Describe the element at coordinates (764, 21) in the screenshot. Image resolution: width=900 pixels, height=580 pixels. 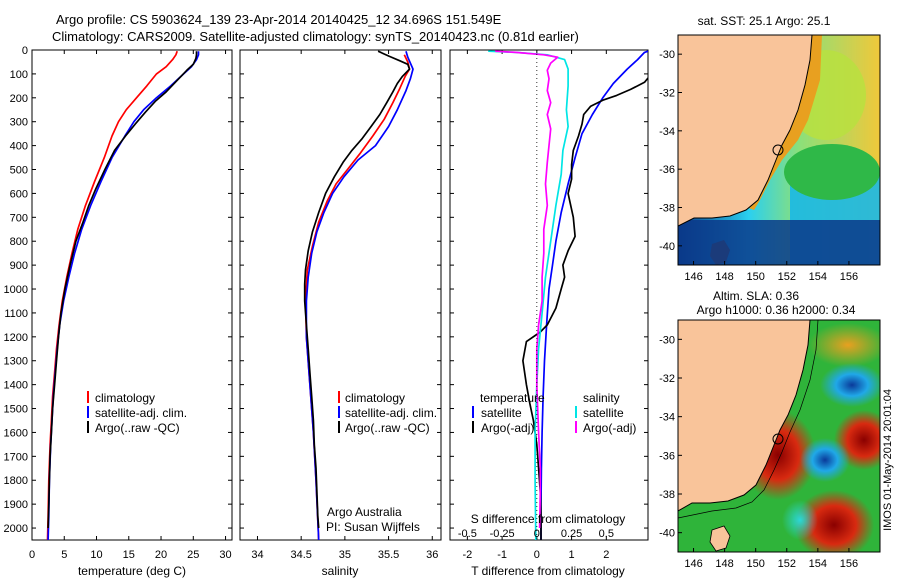
I see `sst-map-title: sat. SST: 25.1 Argo: 25.1` at that location.